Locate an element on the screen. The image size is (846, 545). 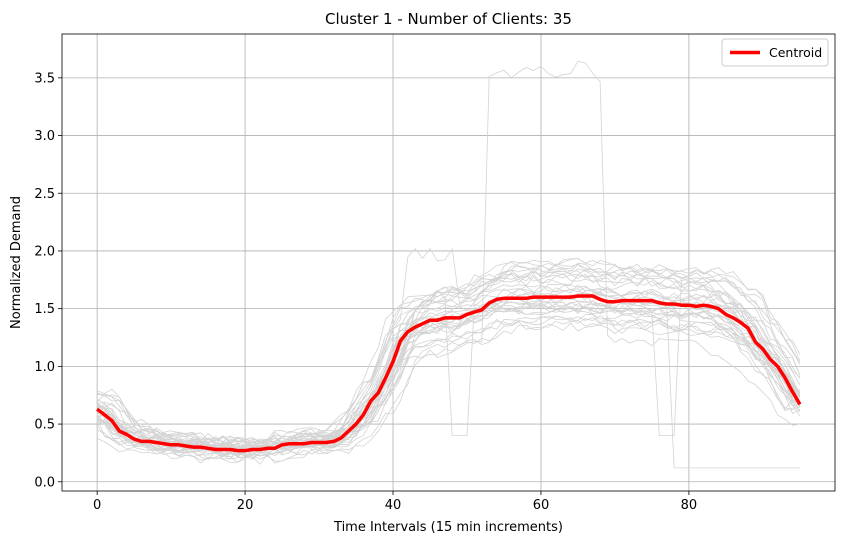
y-tick-label: 1.0 is located at coordinates (44, 367).